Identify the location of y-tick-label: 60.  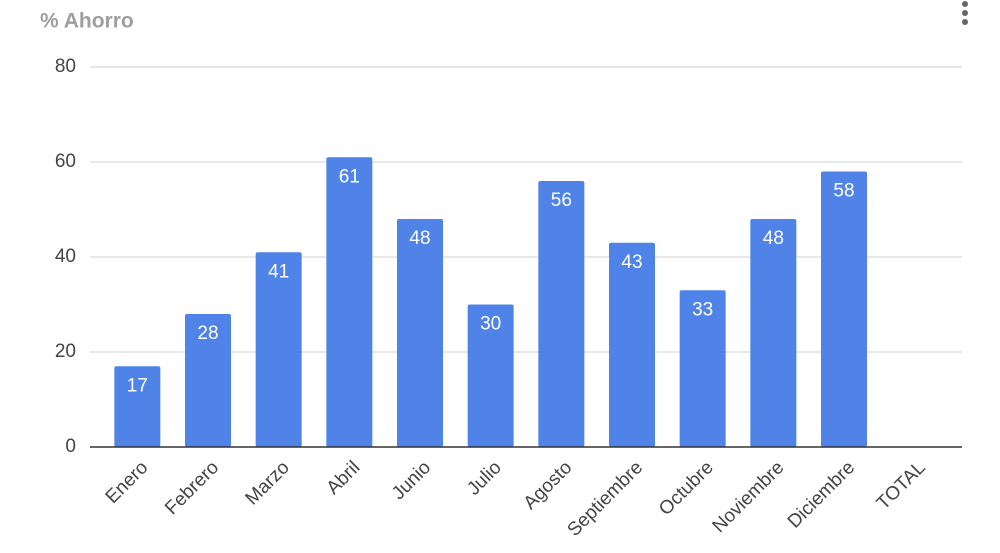
(65, 161).